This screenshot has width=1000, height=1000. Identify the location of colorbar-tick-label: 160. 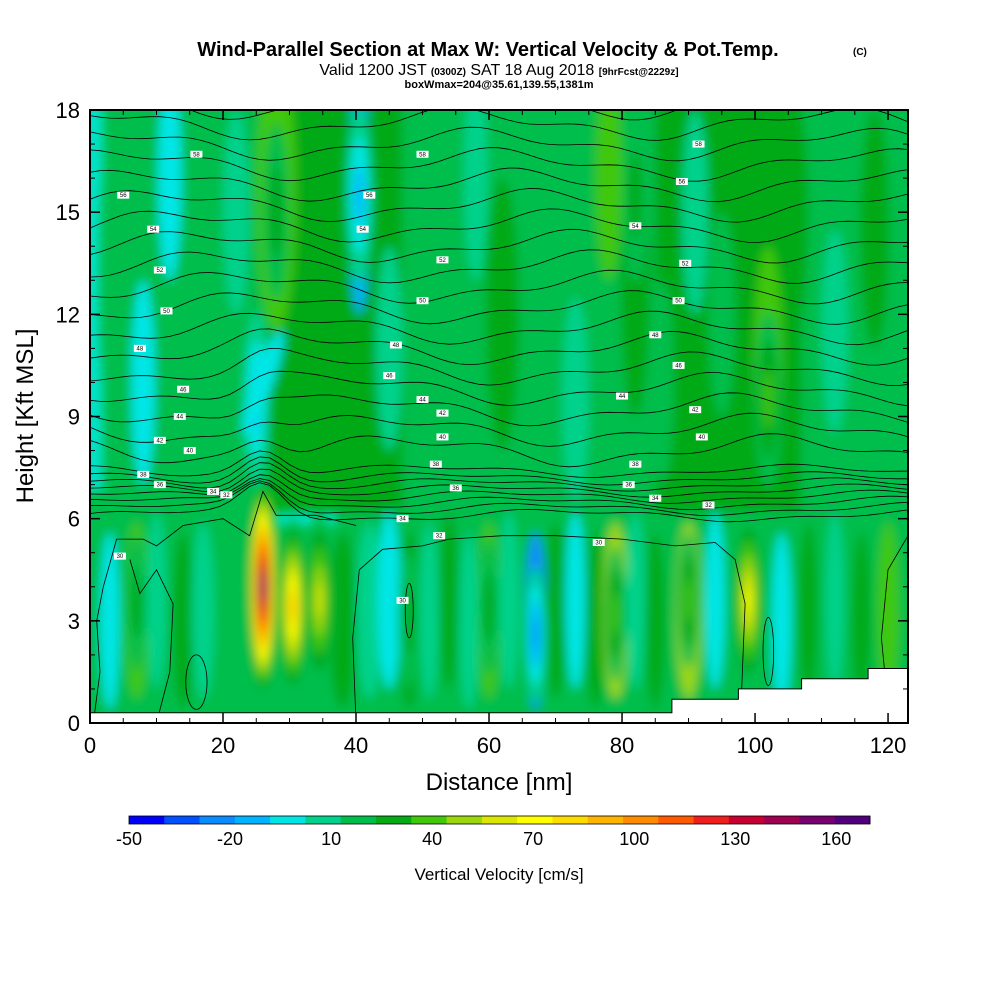
(836, 839).